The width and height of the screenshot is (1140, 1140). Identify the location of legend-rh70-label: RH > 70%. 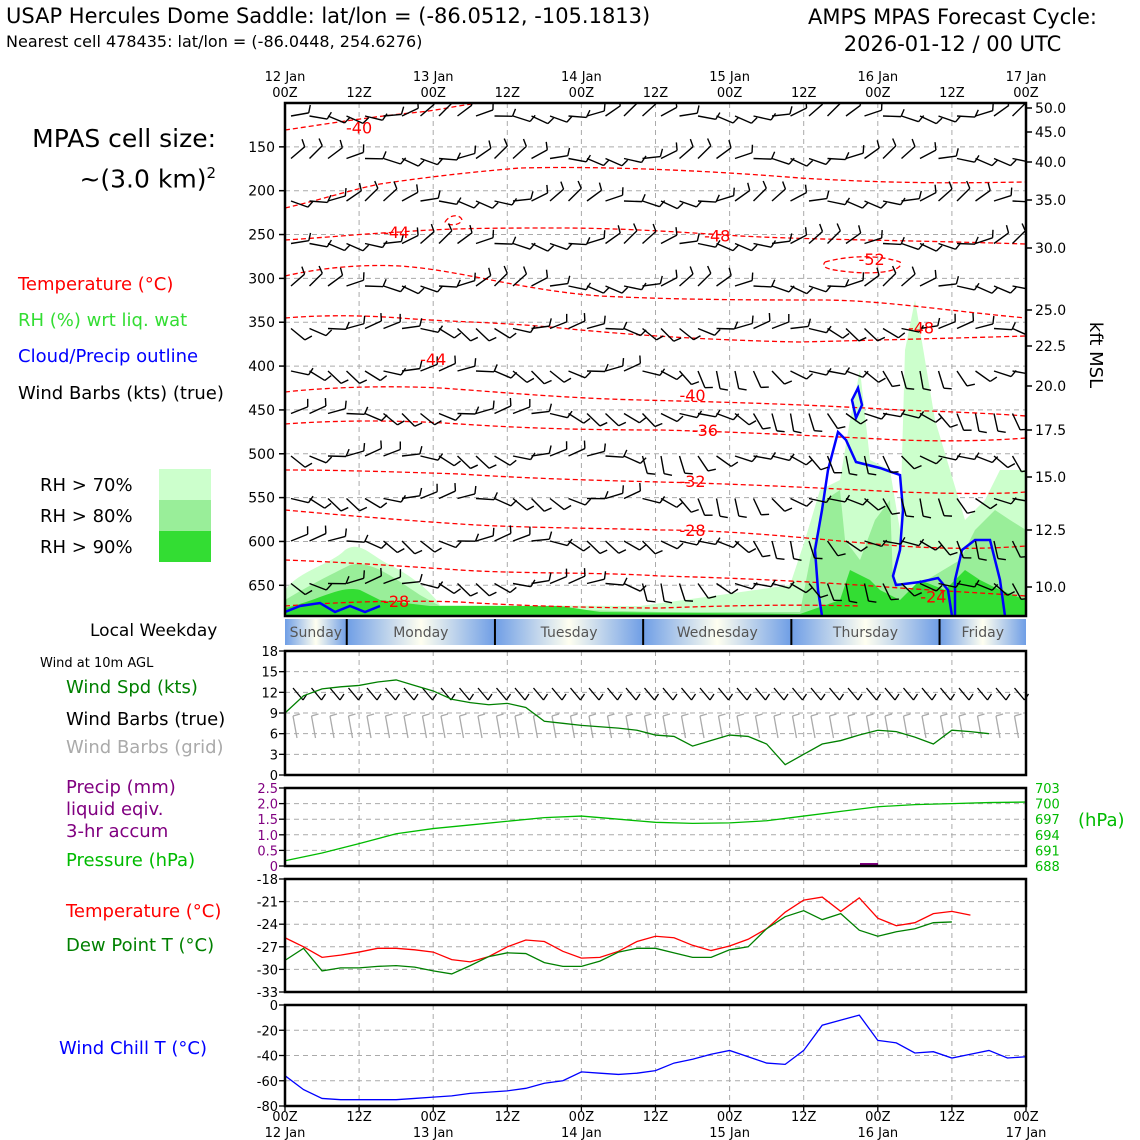
(86, 485).